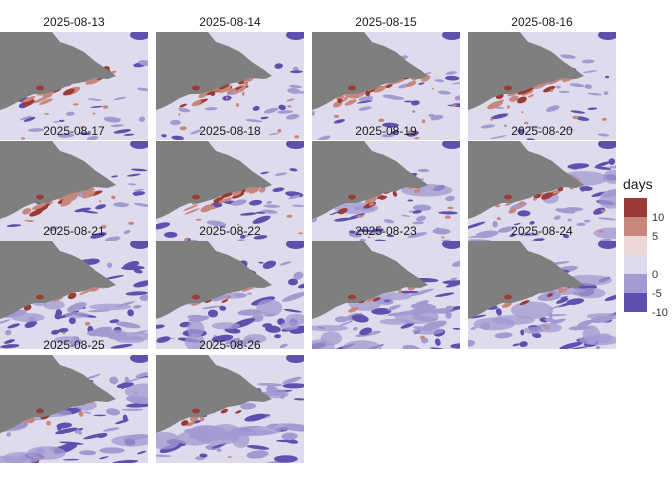  Describe the element at coordinates (635, 207) in the screenshot. I see `legend-swatch` at that location.